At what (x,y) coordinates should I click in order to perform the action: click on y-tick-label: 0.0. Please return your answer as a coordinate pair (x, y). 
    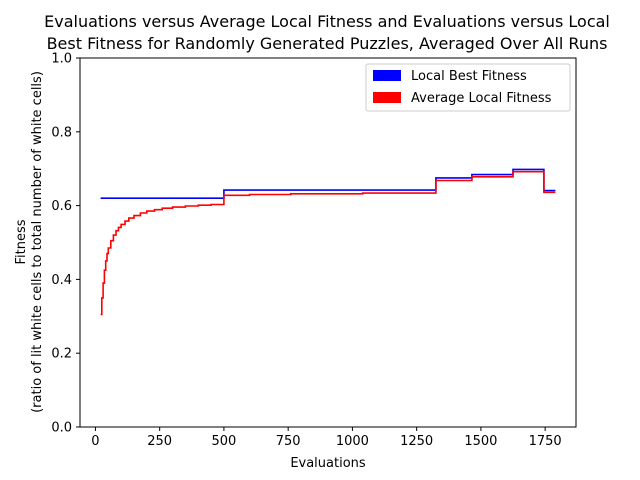
    Looking at the image, I should click on (61, 428).